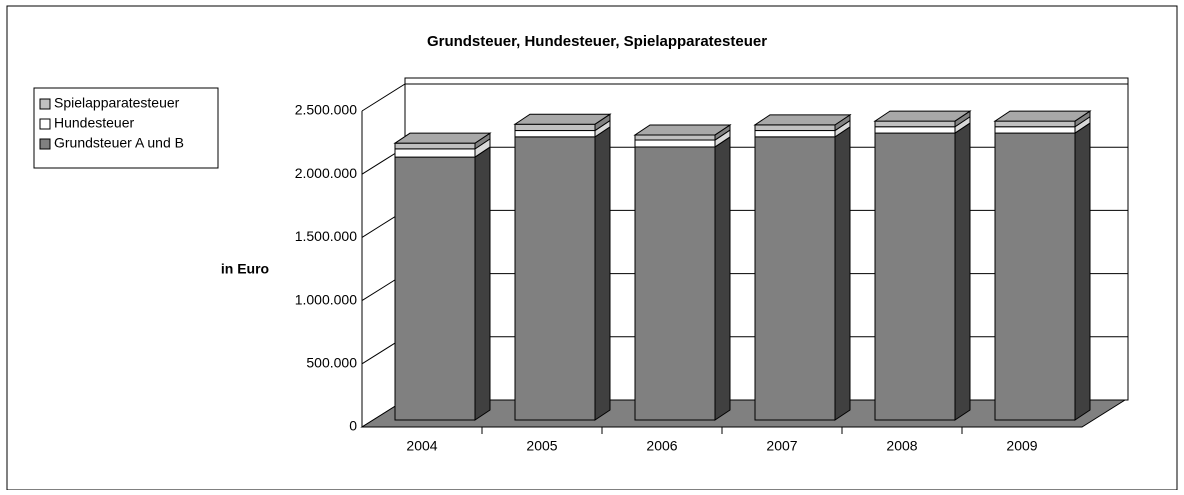 This screenshot has height=495, width=1184. What do you see at coordinates (94, 123) in the screenshot?
I see `legend-label: Hundesteuer` at bounding box center [94, 123].